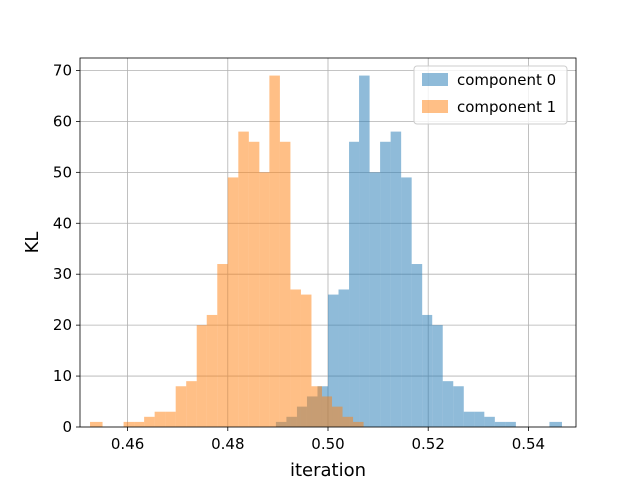  Describe the element at coordinates (506, 80) in the screenshot. I see `legend-label: component 0` at that location.